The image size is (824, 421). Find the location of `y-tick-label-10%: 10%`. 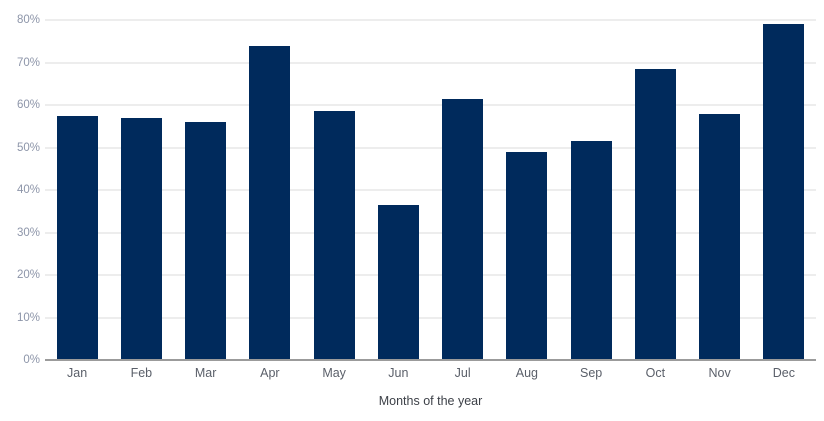

y-tick-label-10%: 10% is located at coordinates (28, 317).